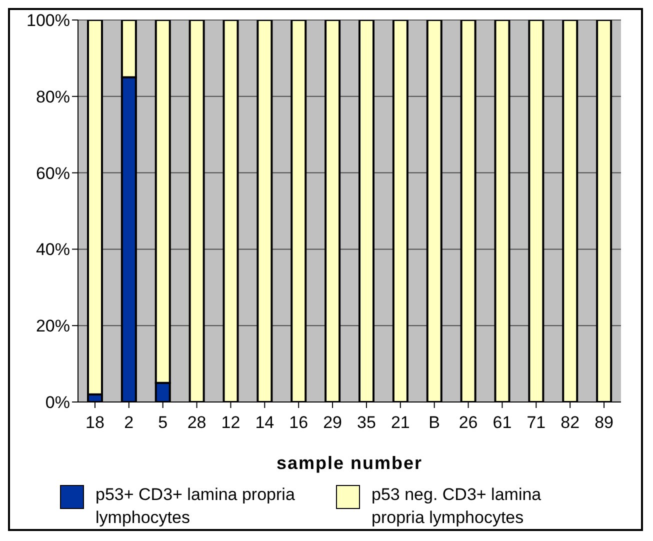 Image resolution: width=653 pixels, height=541 pixels. Describe the element at coordinates (53, 173) in the screenshot. I see `y-tick-label: 60%` at that location.